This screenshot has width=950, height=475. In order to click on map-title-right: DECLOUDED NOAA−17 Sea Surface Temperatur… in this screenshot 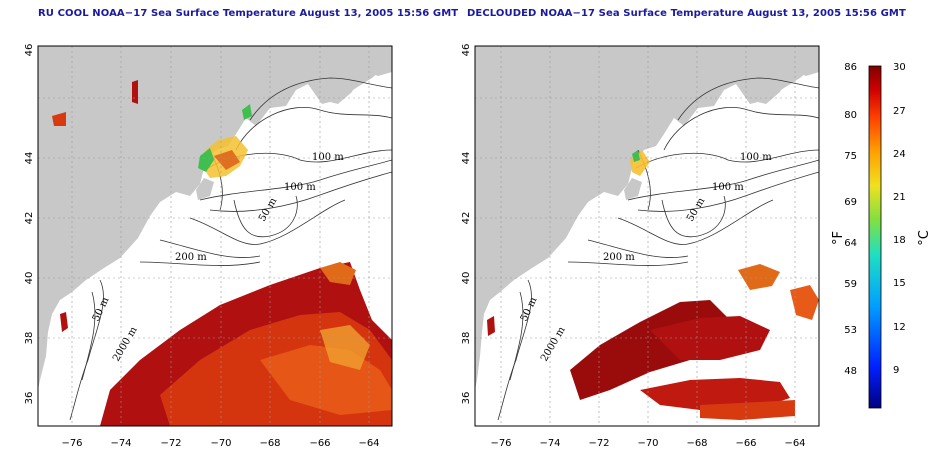, I will do `click(686, 13)`.